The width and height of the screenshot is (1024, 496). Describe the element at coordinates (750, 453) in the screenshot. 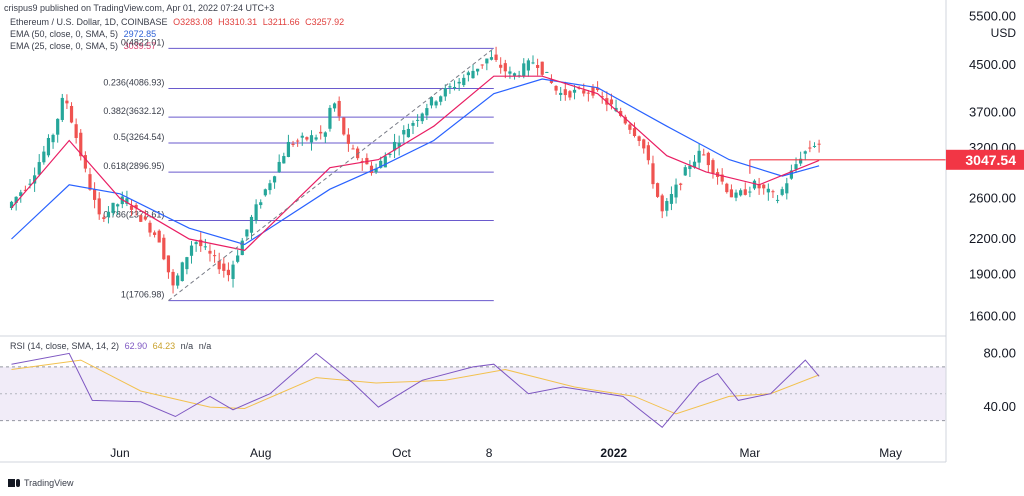

I see `time-tick-label: Mar` at that location.